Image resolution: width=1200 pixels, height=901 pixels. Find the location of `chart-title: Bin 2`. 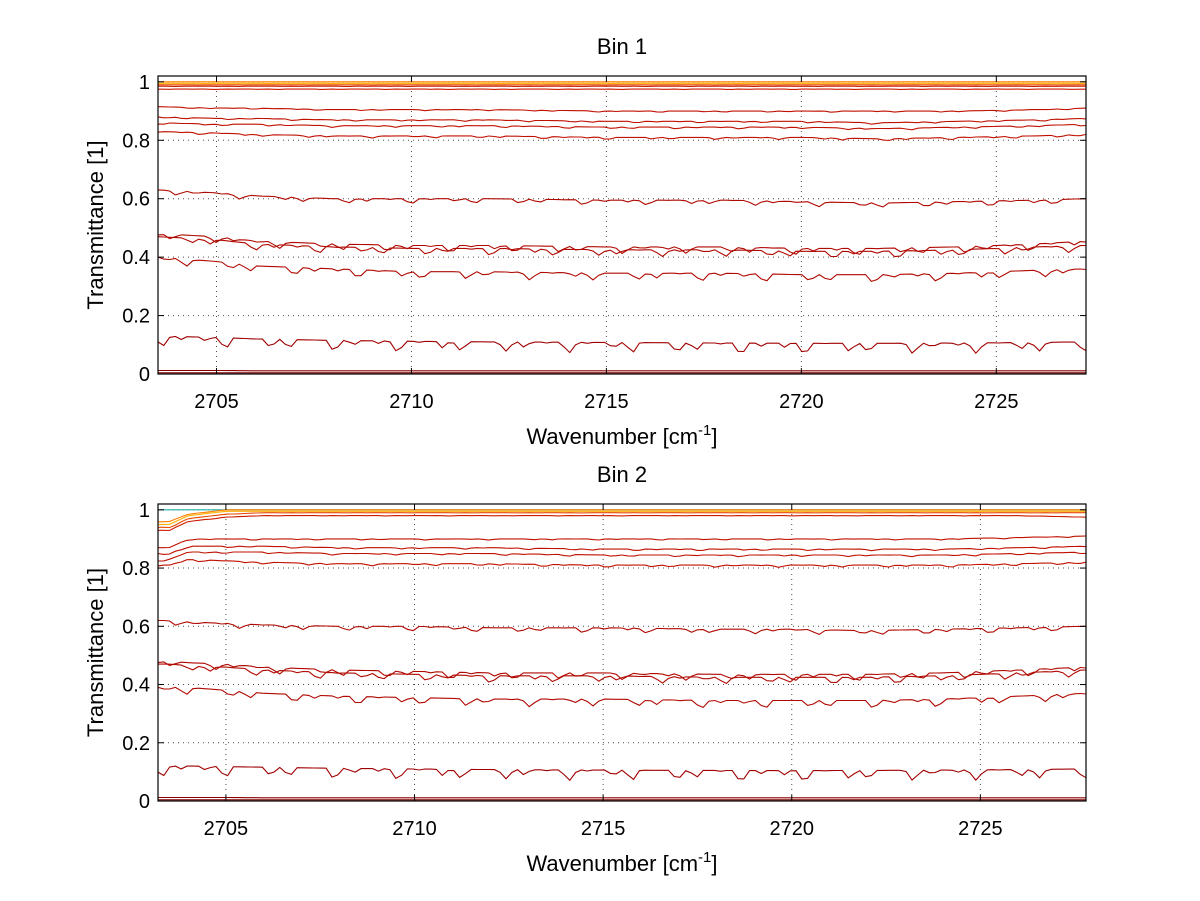

chart-title: Bin 2 is located at coordinates (622, 474).